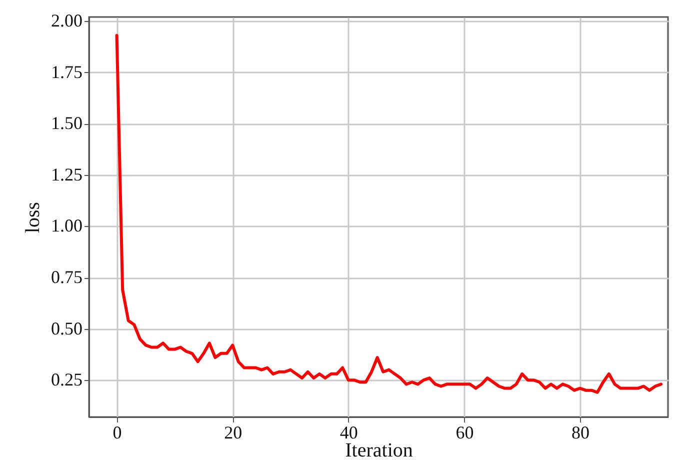 The image size is (678, 460). I want to click on y-tick-label: 0.75, so click(66, 277).